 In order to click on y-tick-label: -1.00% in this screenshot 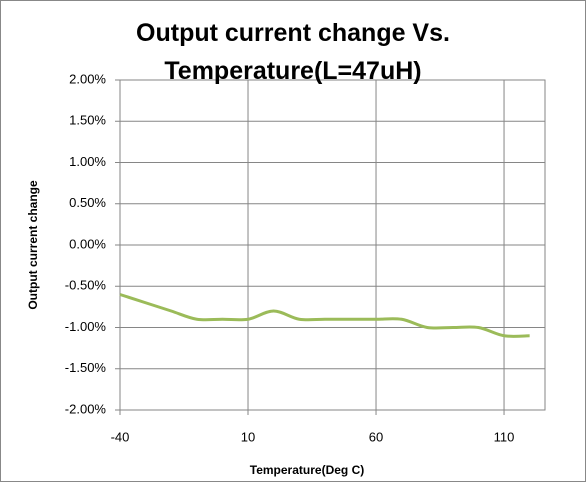, I will do `click(86, 326)`.